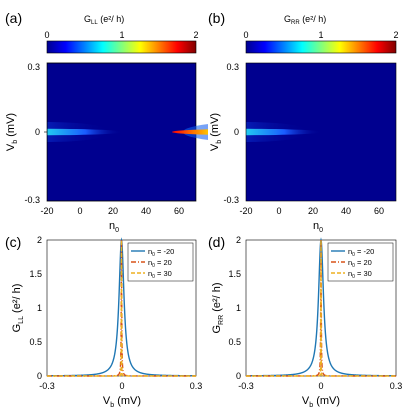  I want to click on xlabel-a: n0, so click(114, 227).